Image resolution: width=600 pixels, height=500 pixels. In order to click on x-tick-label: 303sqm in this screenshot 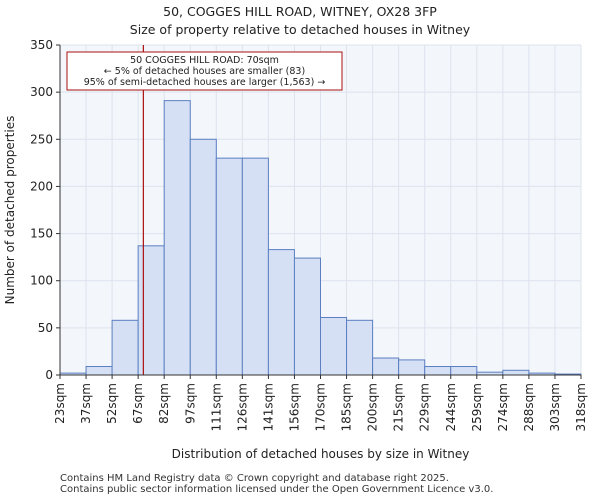, I will do `click(555, 407)`.